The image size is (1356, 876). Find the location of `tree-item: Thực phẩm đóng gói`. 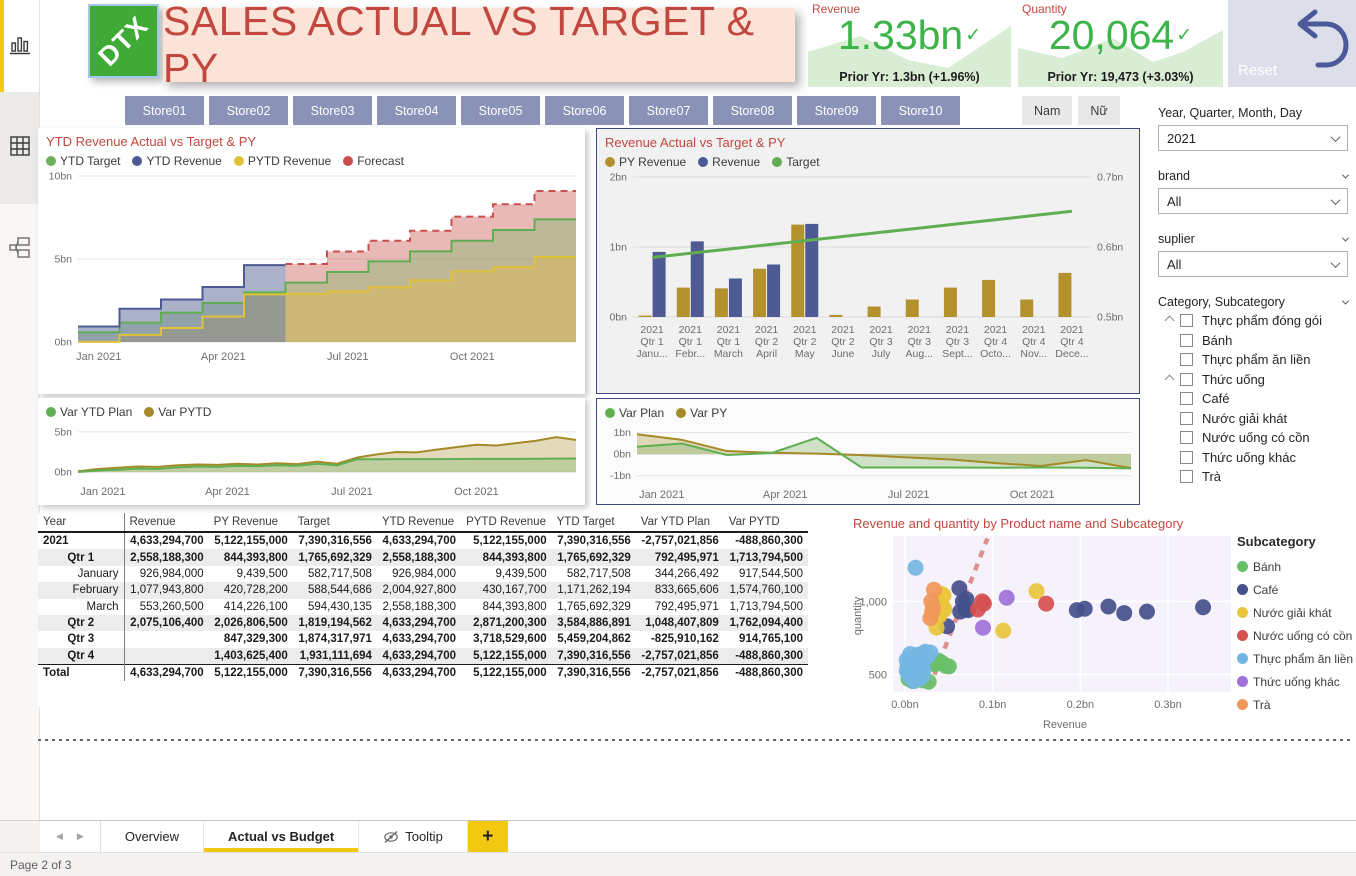

tree-item: Thực phẩm đóng gói is located at coordinates (1253, 321).